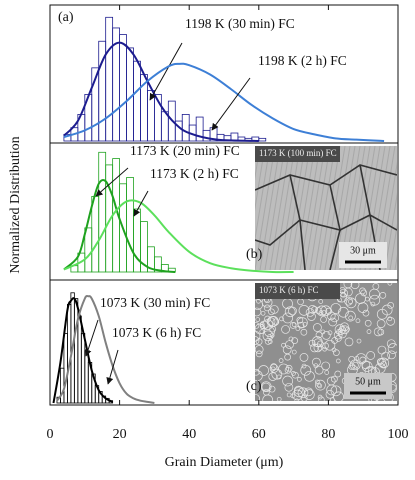 This screenshot has height=480, width=415. What do you see at coordinates (363, 250) in the screenshot?
I see `scale-bar-label: 30 μm` at bounding box center [363, 250].